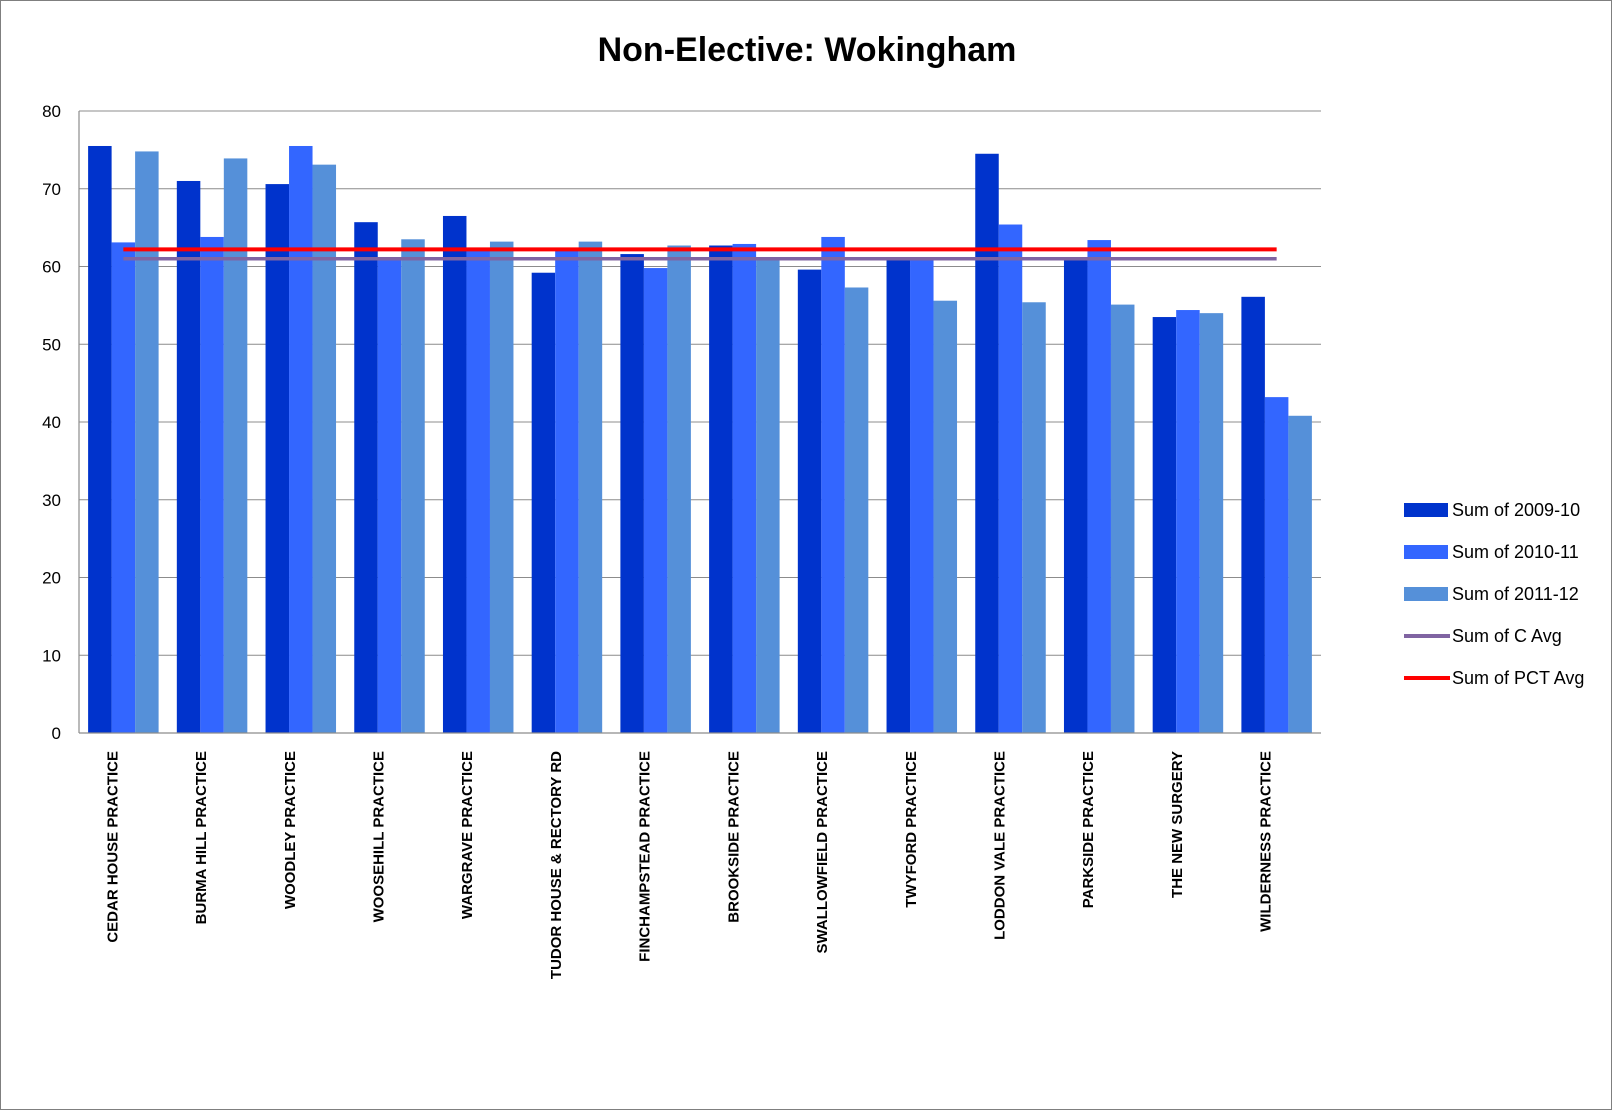 The image size is (1614, 1112). What do you see at coordinates (51, 267) in the screenshot?
I see `y-tick-label: 60` at bounding box center [51, 267].